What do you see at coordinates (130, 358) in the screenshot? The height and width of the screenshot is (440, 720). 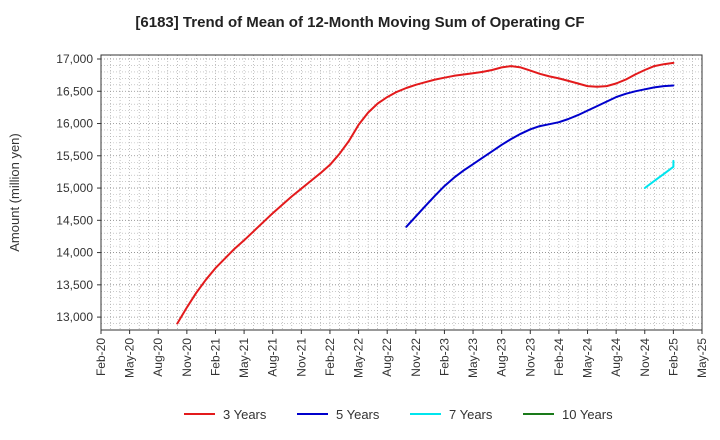 I see `x-tick-label: May-20` at bounding box center [130, 358].